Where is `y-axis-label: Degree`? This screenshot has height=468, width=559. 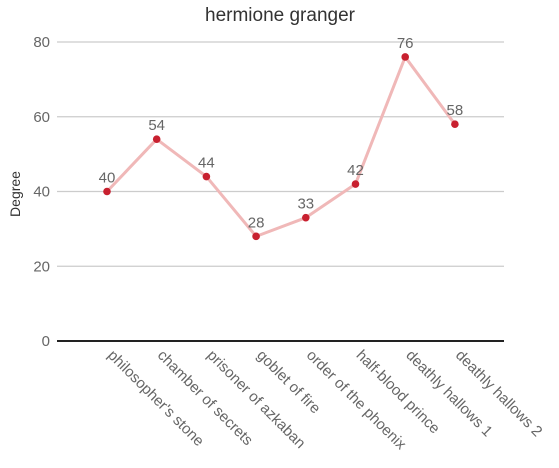 y-axis-label: Degree is located at coordinates (15, 194).